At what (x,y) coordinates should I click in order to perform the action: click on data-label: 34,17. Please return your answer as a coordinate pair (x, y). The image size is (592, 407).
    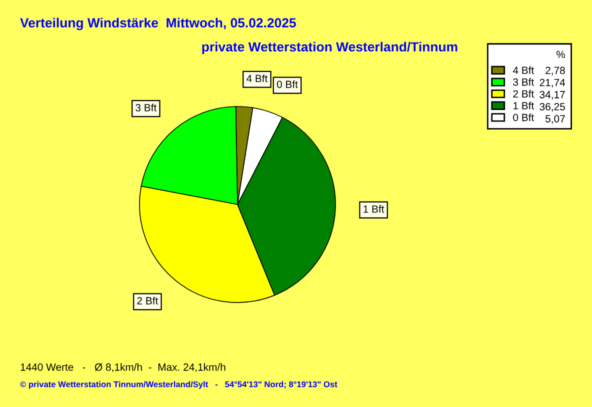
    Looking at the image, I should click on (552, 95).